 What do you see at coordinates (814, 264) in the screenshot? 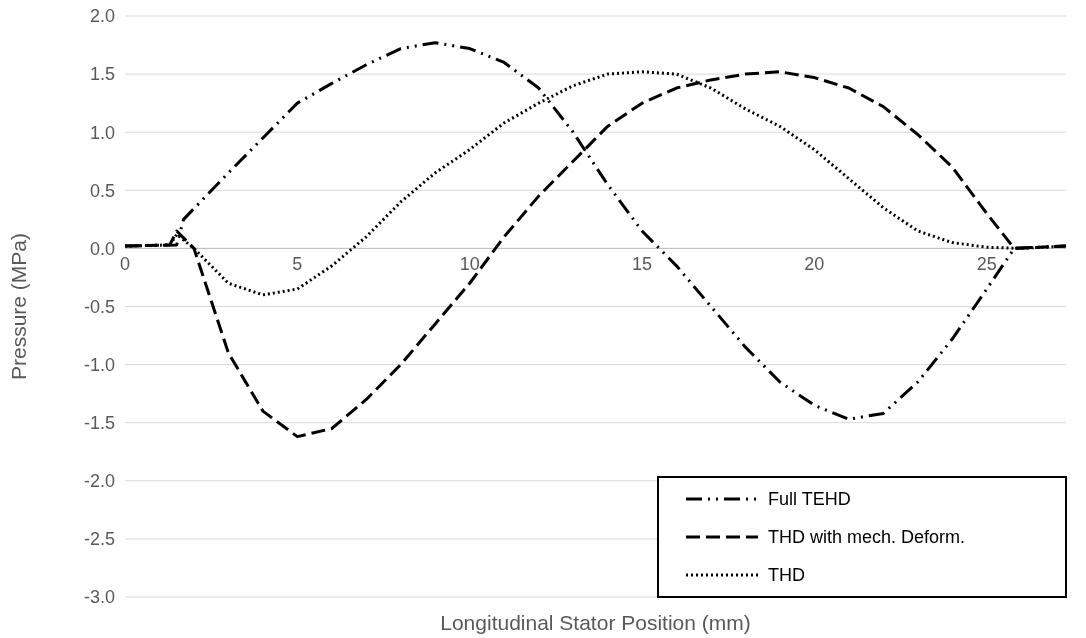
I see `x-tick-label: 20` at bounding box center [814, 264].